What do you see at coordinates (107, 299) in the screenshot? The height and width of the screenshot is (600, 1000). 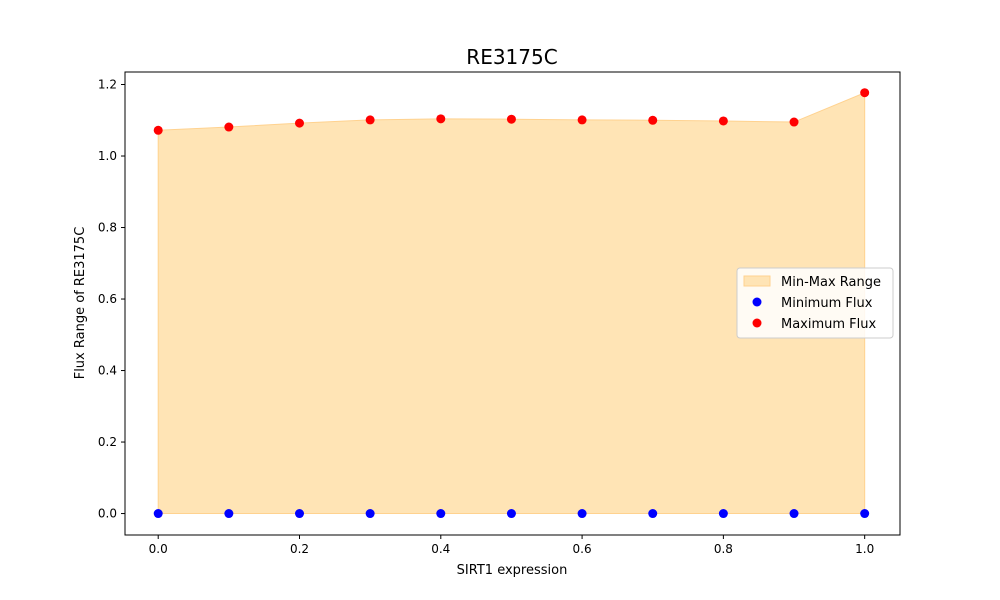 I see `y-tick-label: 0.6` at bounding box center [107, 299].